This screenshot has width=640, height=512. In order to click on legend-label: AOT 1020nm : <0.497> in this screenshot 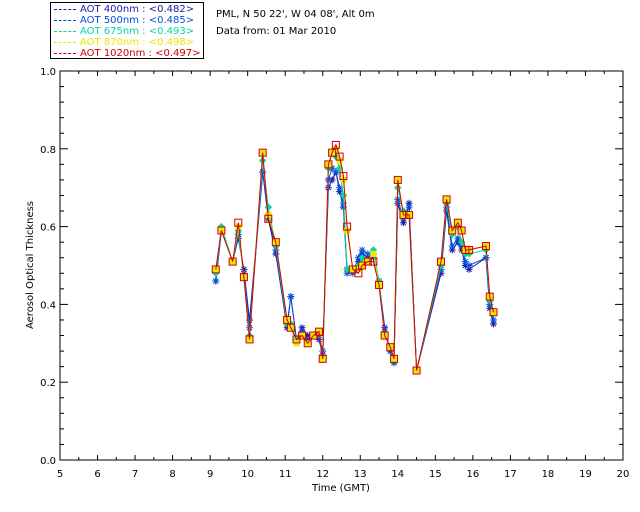, I will do `click(140, 53)`.